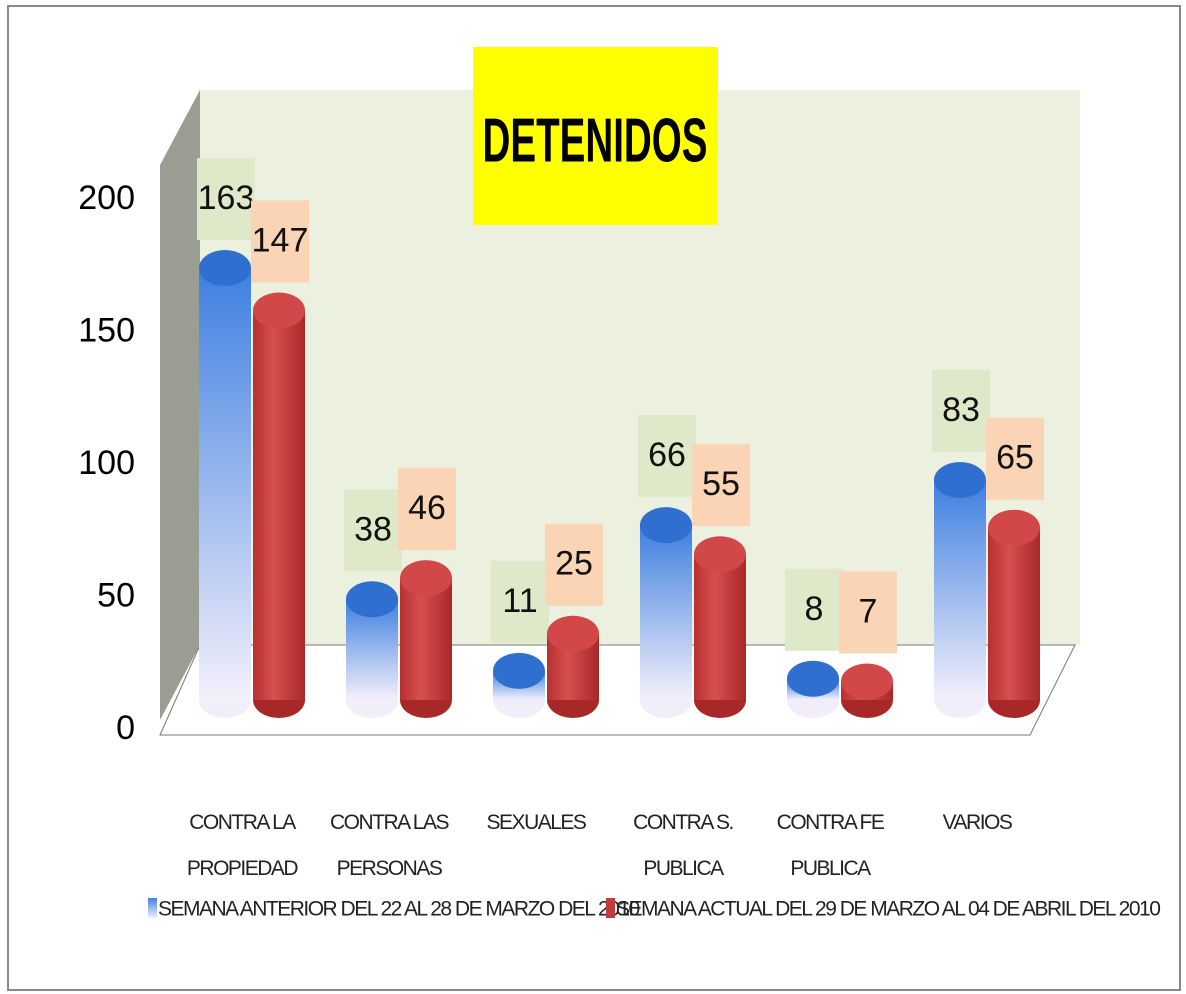 This screenshot has width=1186, height=994. I want to click on value-label: 66, so click(667, 455).